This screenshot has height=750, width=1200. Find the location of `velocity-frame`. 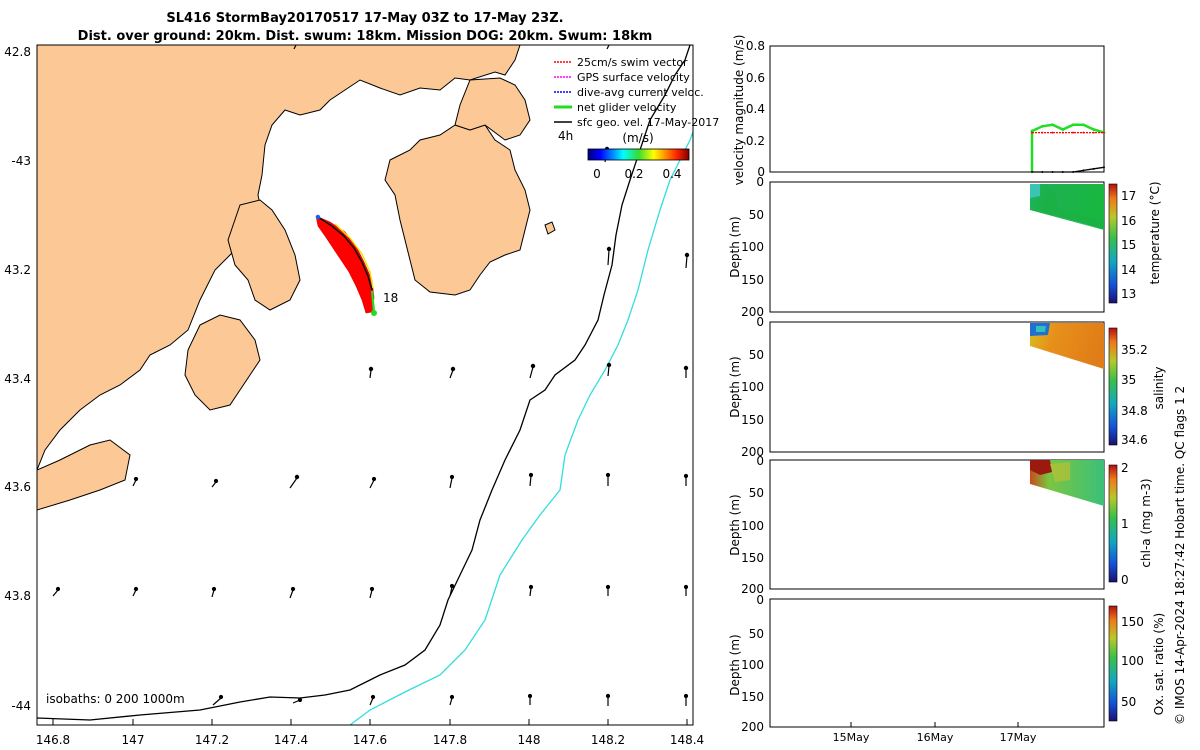

velocity-frame is located at coordinates (937, 109).